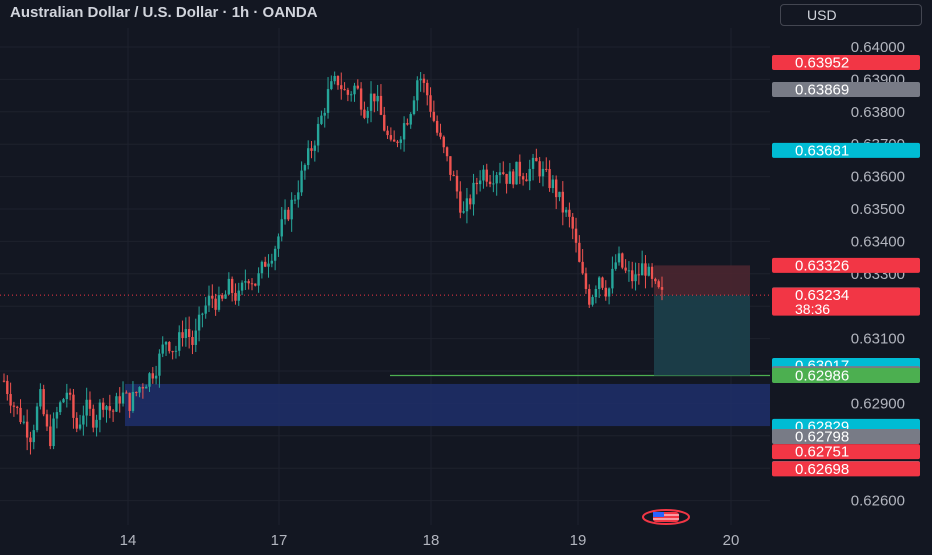 The height and width of the screenshot is (555, 932). What do you see at coordinates (851, 15) in the screenshot?
I see `currency-button: USD` at bounding box center [851, 15].